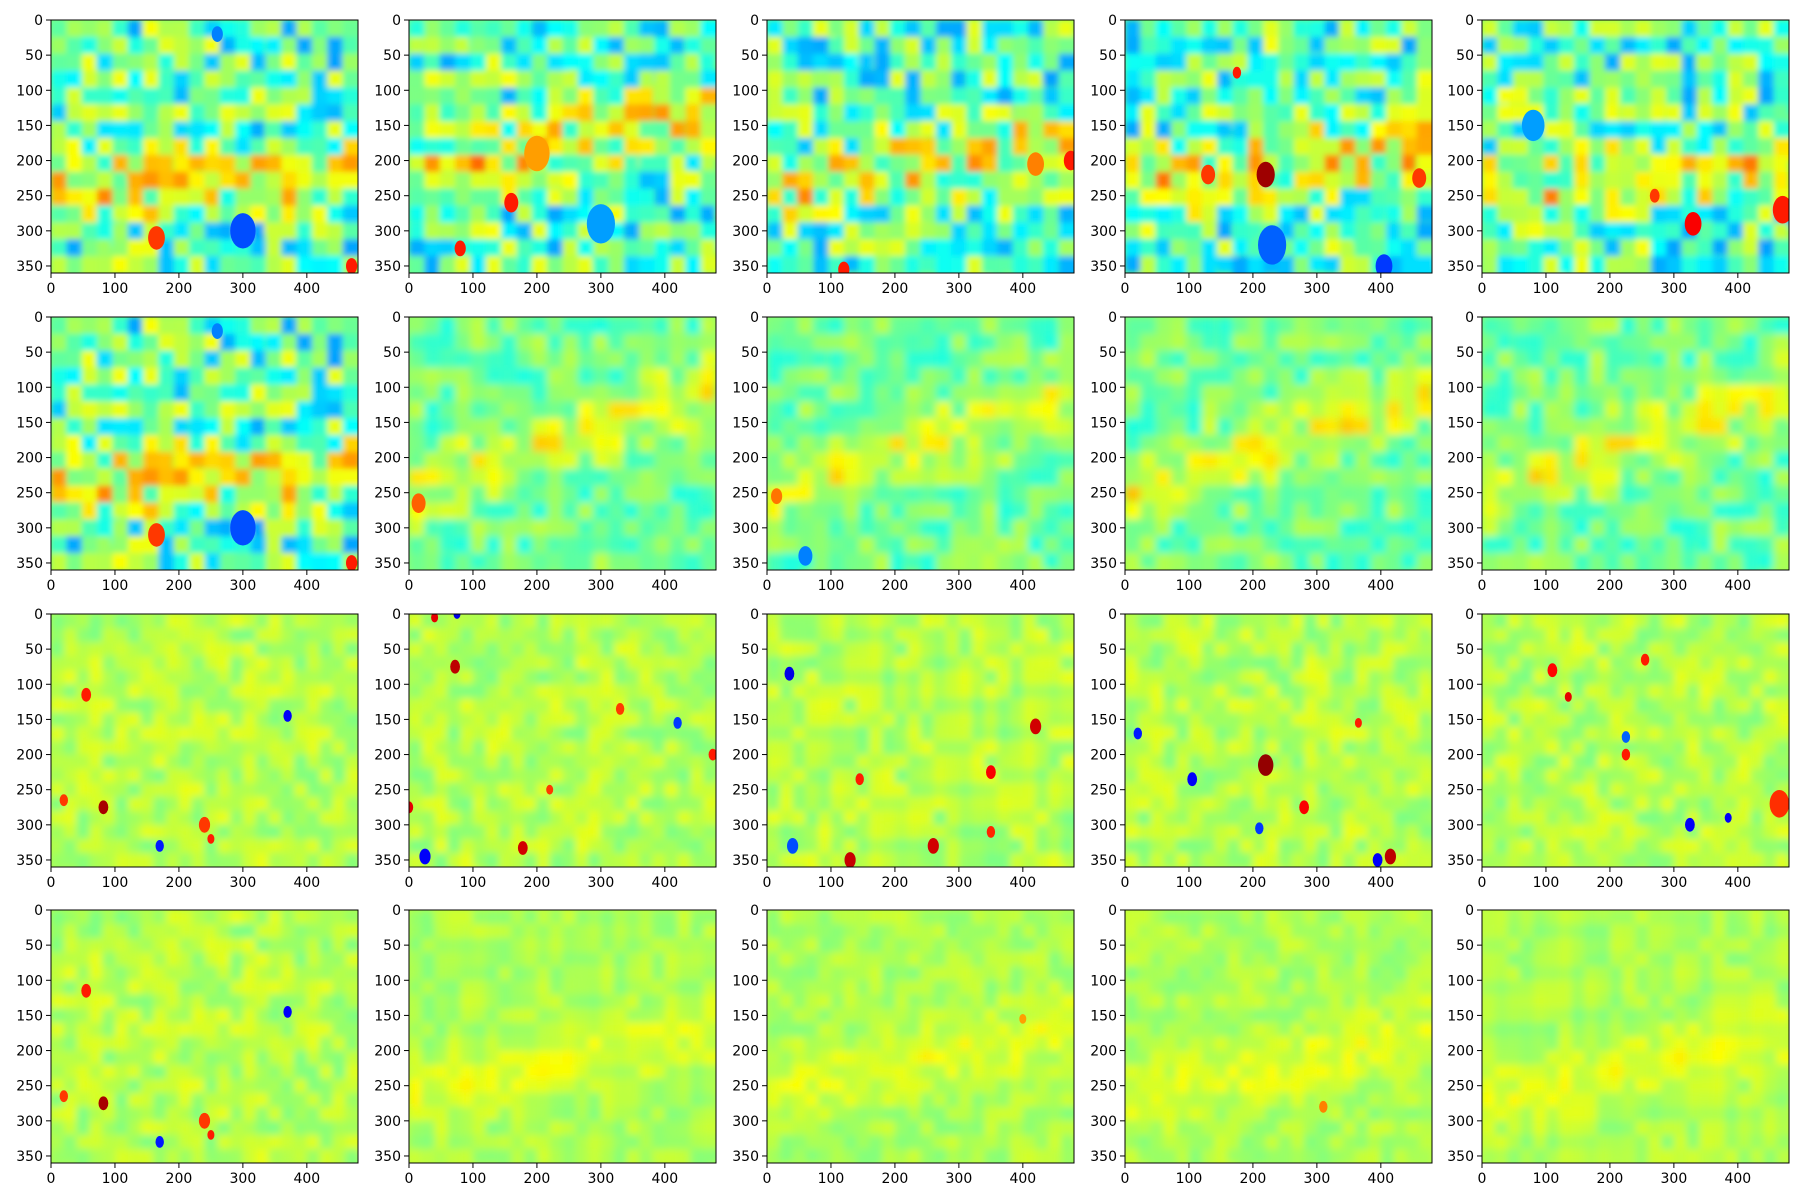  Describe the element at coordinates (1460, 388) in the screenshot. I see `y-tick-label: 100` at that location.